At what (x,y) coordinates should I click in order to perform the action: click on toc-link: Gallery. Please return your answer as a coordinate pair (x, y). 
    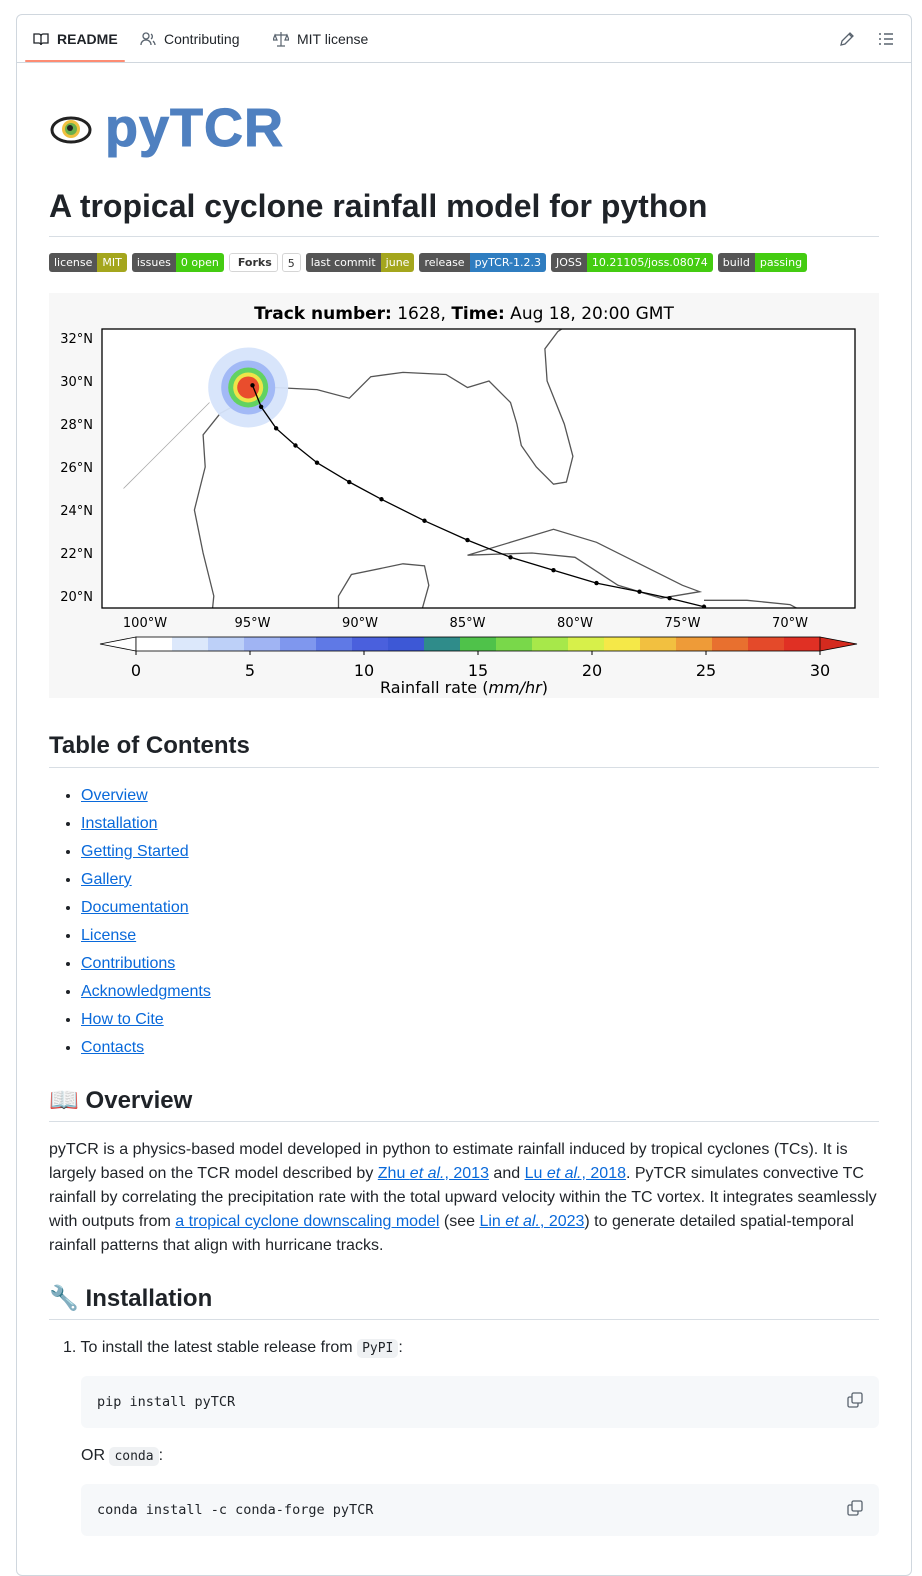
    Looking at the image, I should click on (106, 879).